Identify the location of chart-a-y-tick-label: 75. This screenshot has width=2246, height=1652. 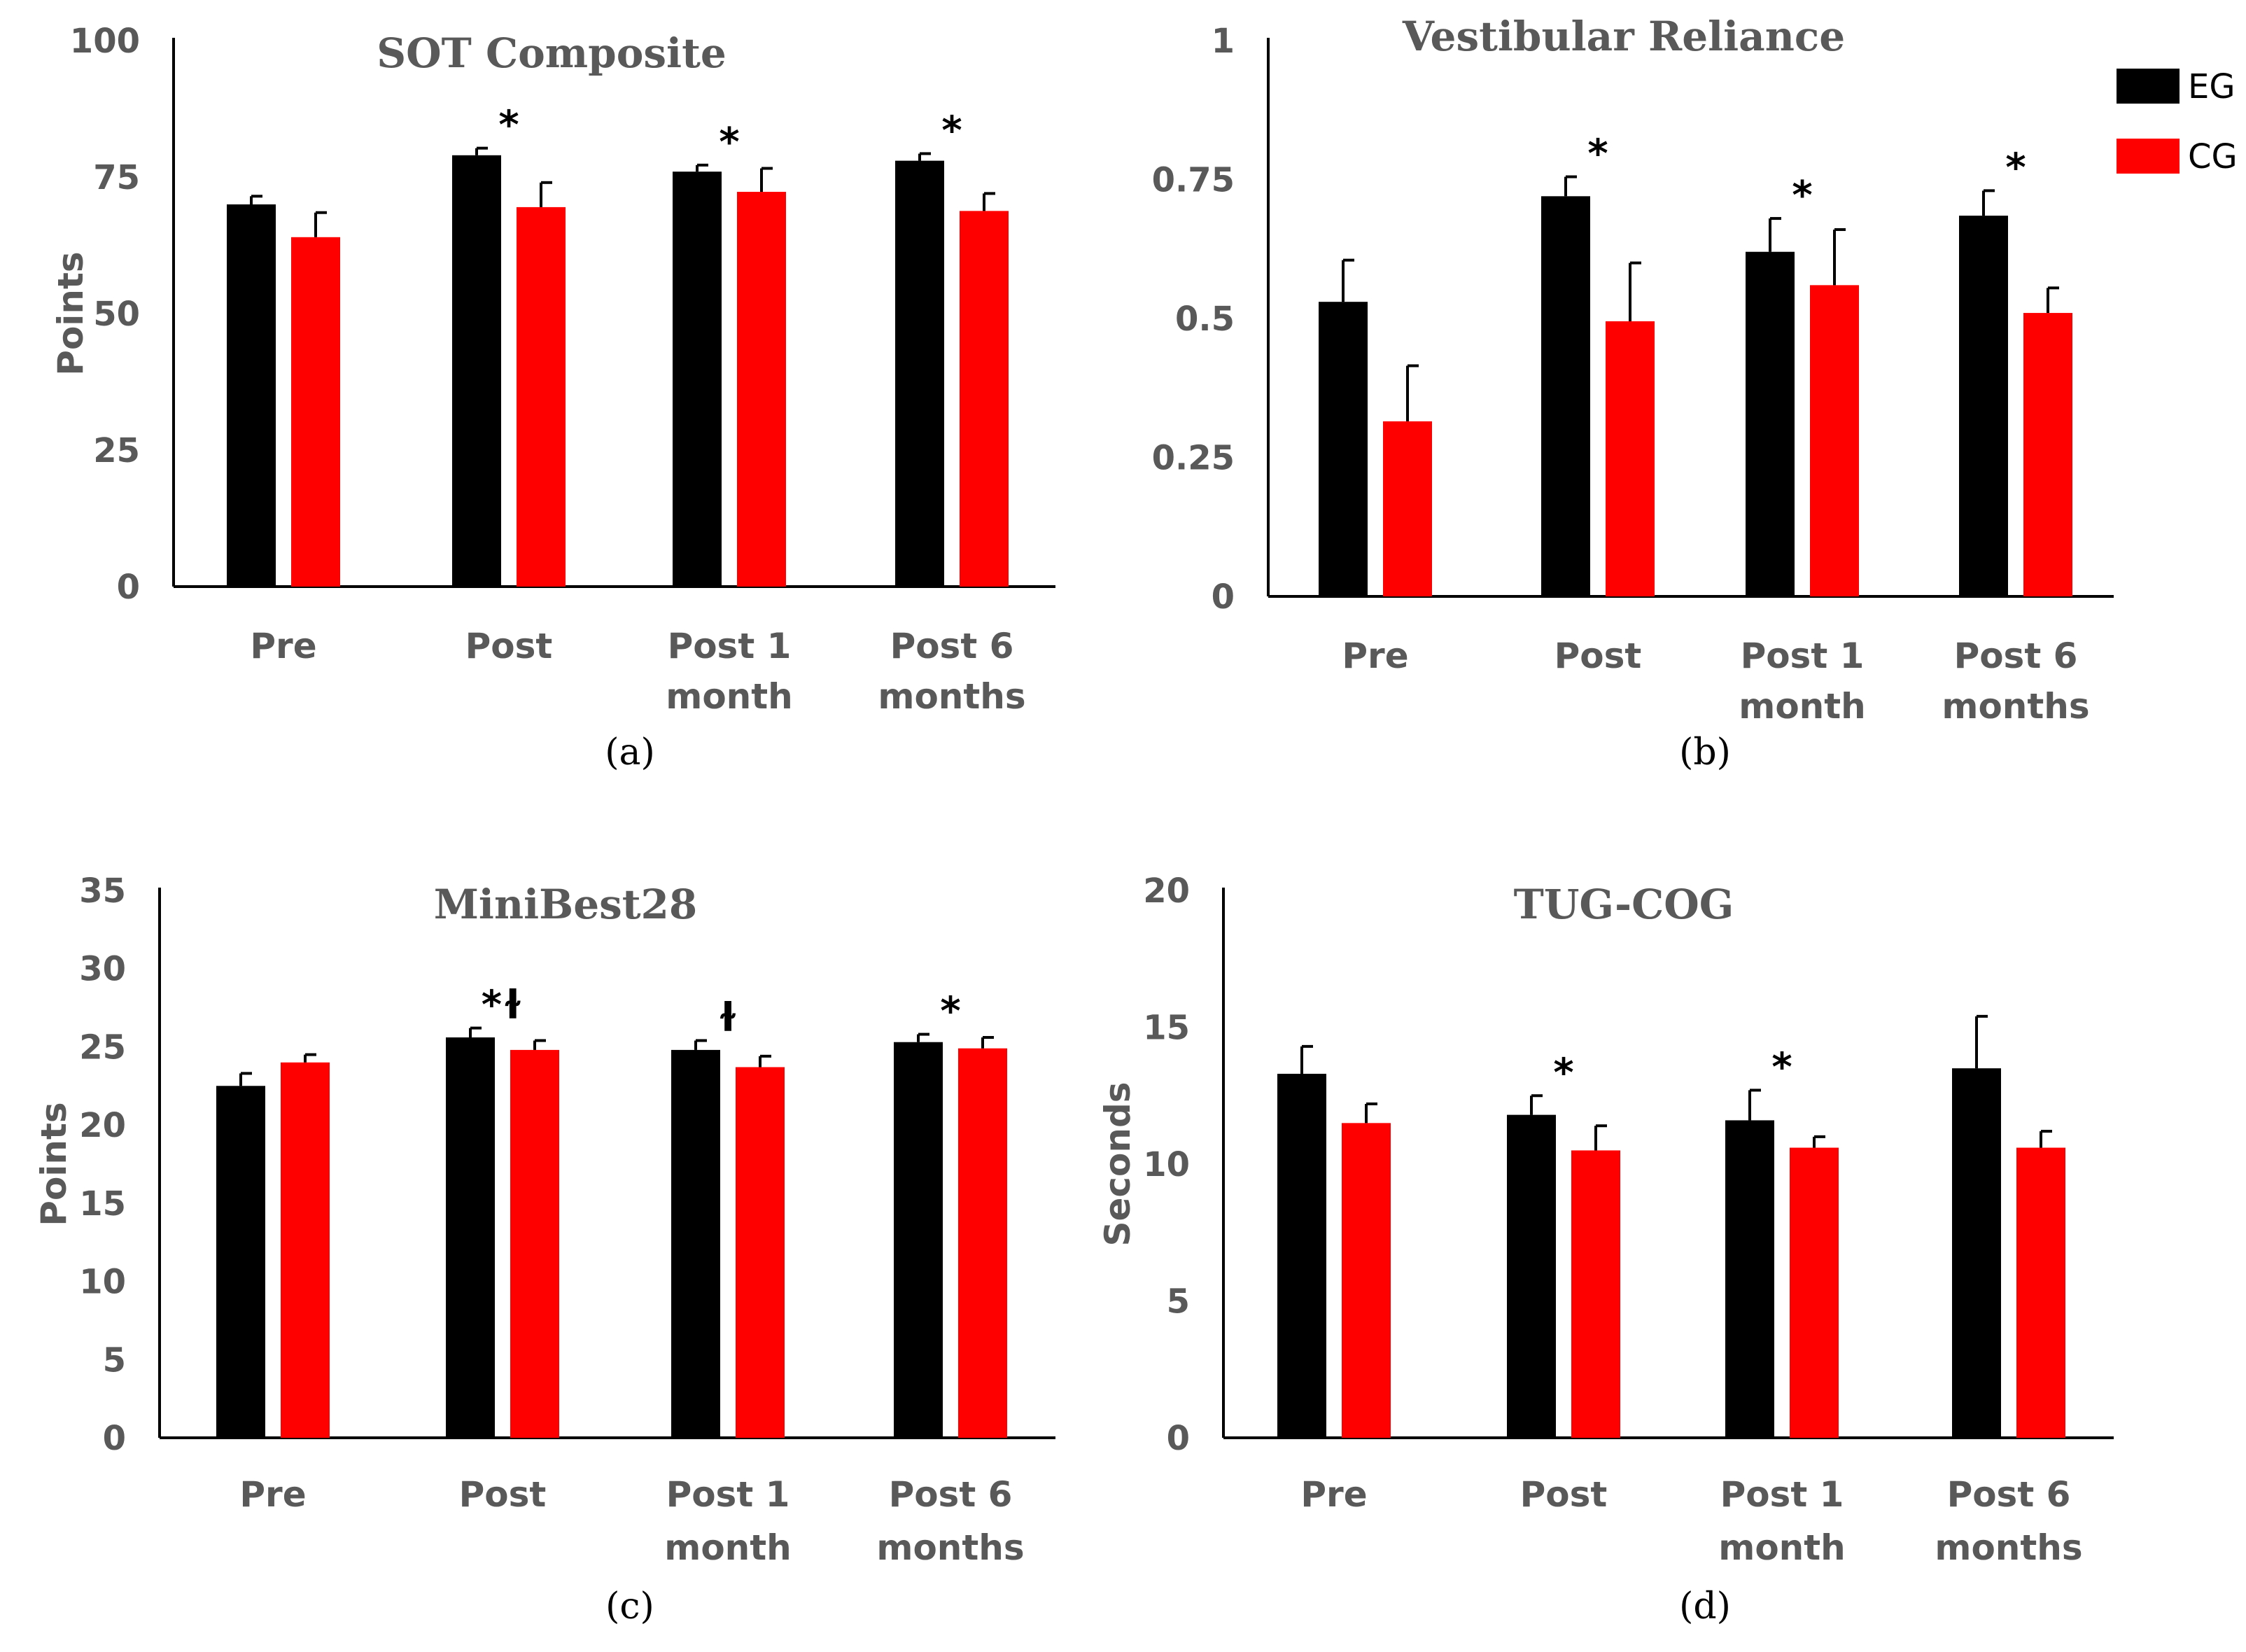
(117, 177).